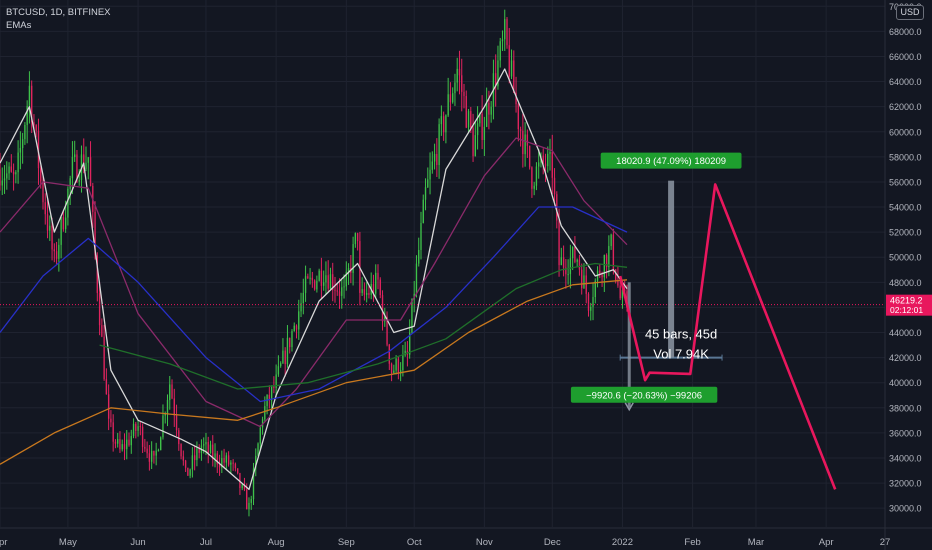 The width and height of the screenshot is (932, 550). Describe the element at coordinates (905, 208) in the screenshot. I see `y-tick-label: 54000.0` at that location.